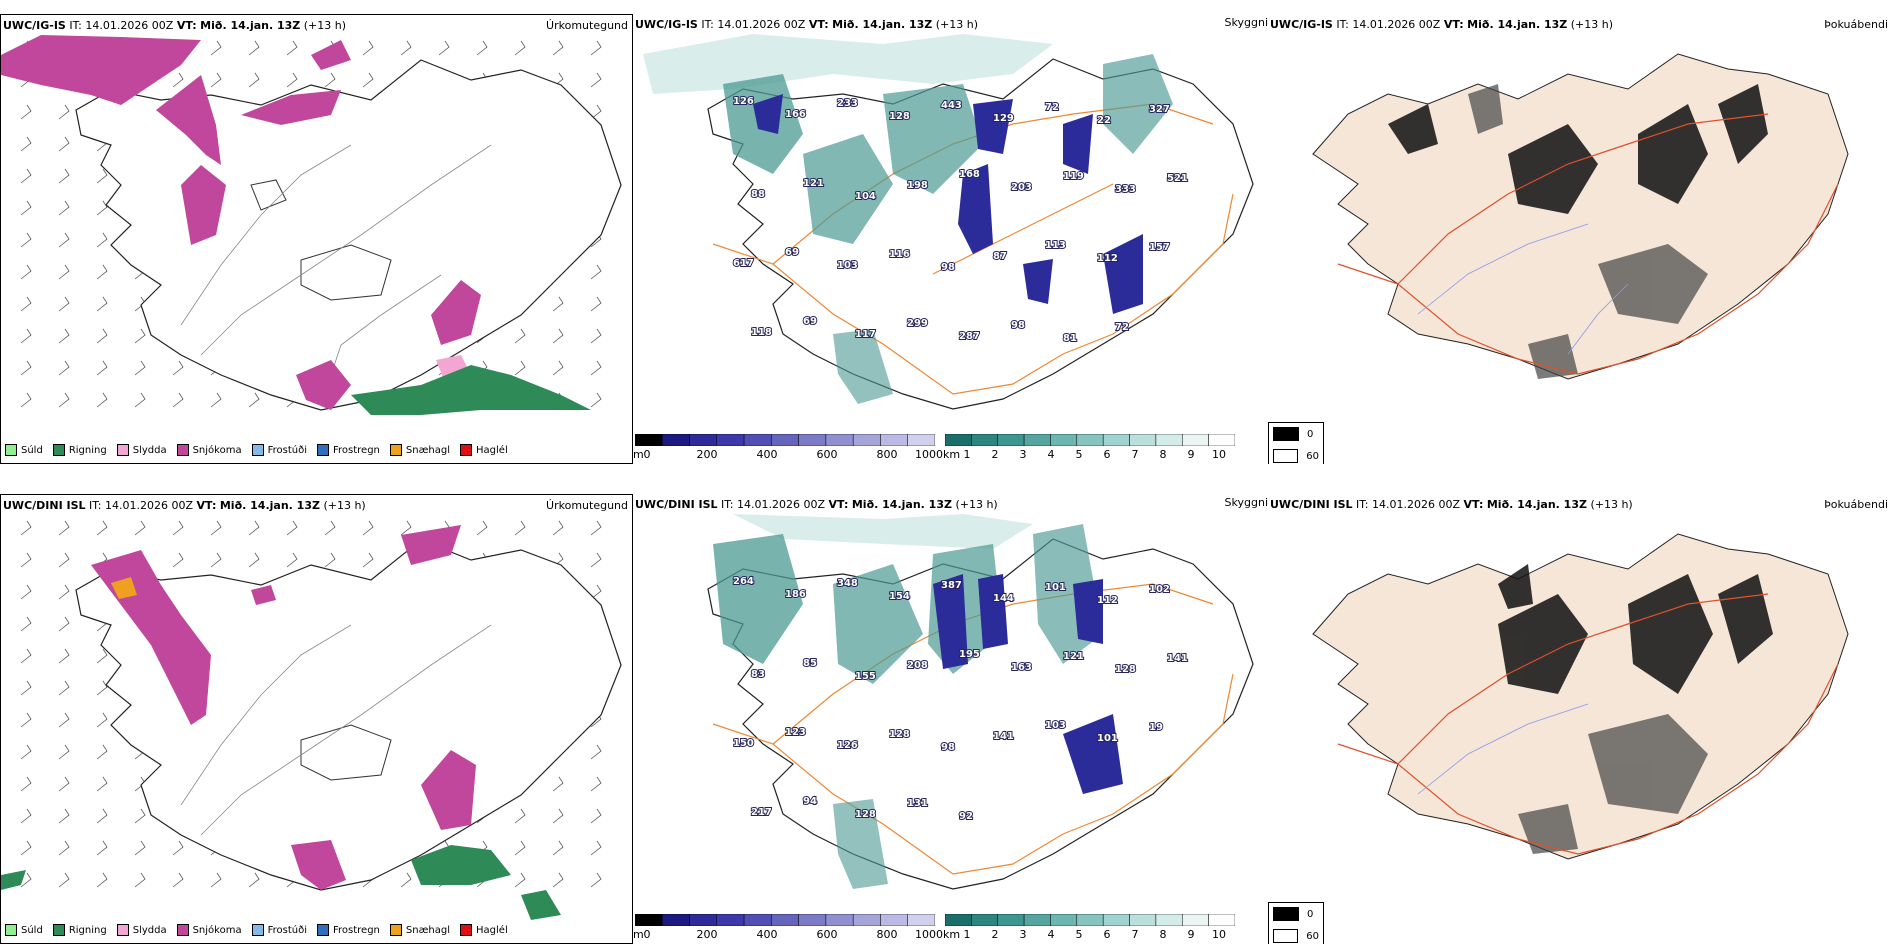  I want to click on panel-field-label: Úrkomutegund, so click(587, 25).